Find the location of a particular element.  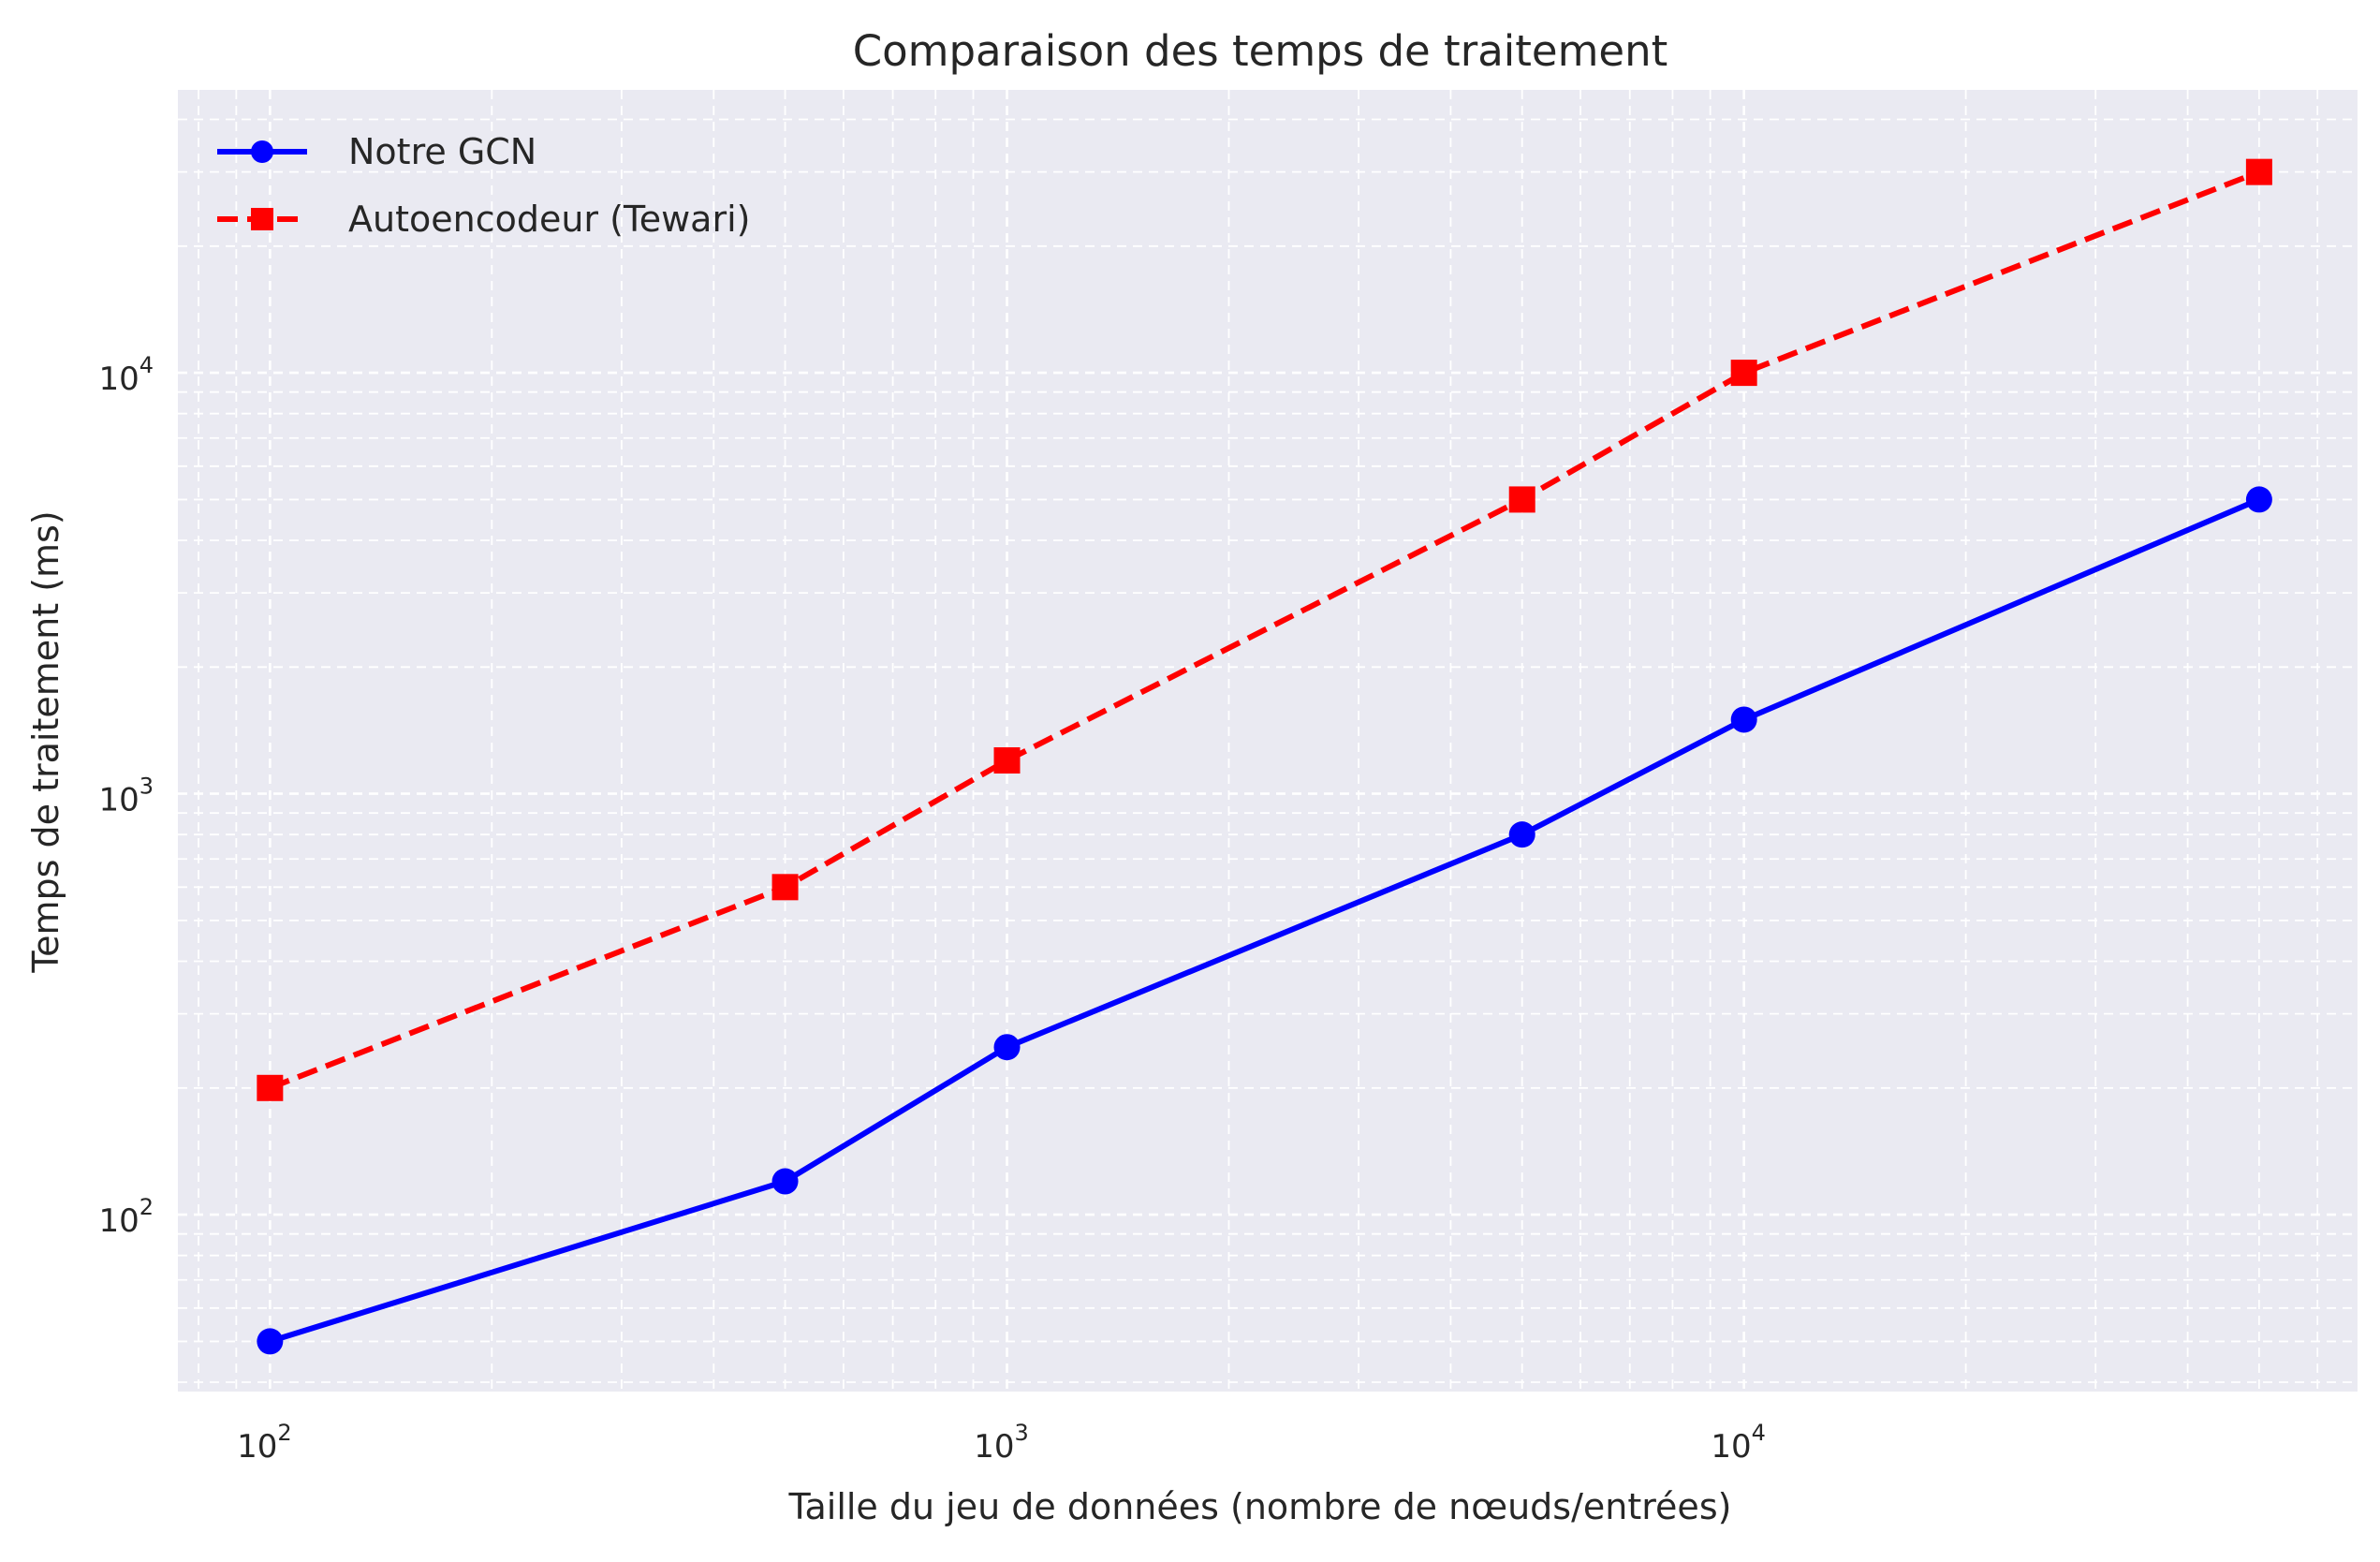

y-tick-label: 10² is located at coordinates (126, 1217).